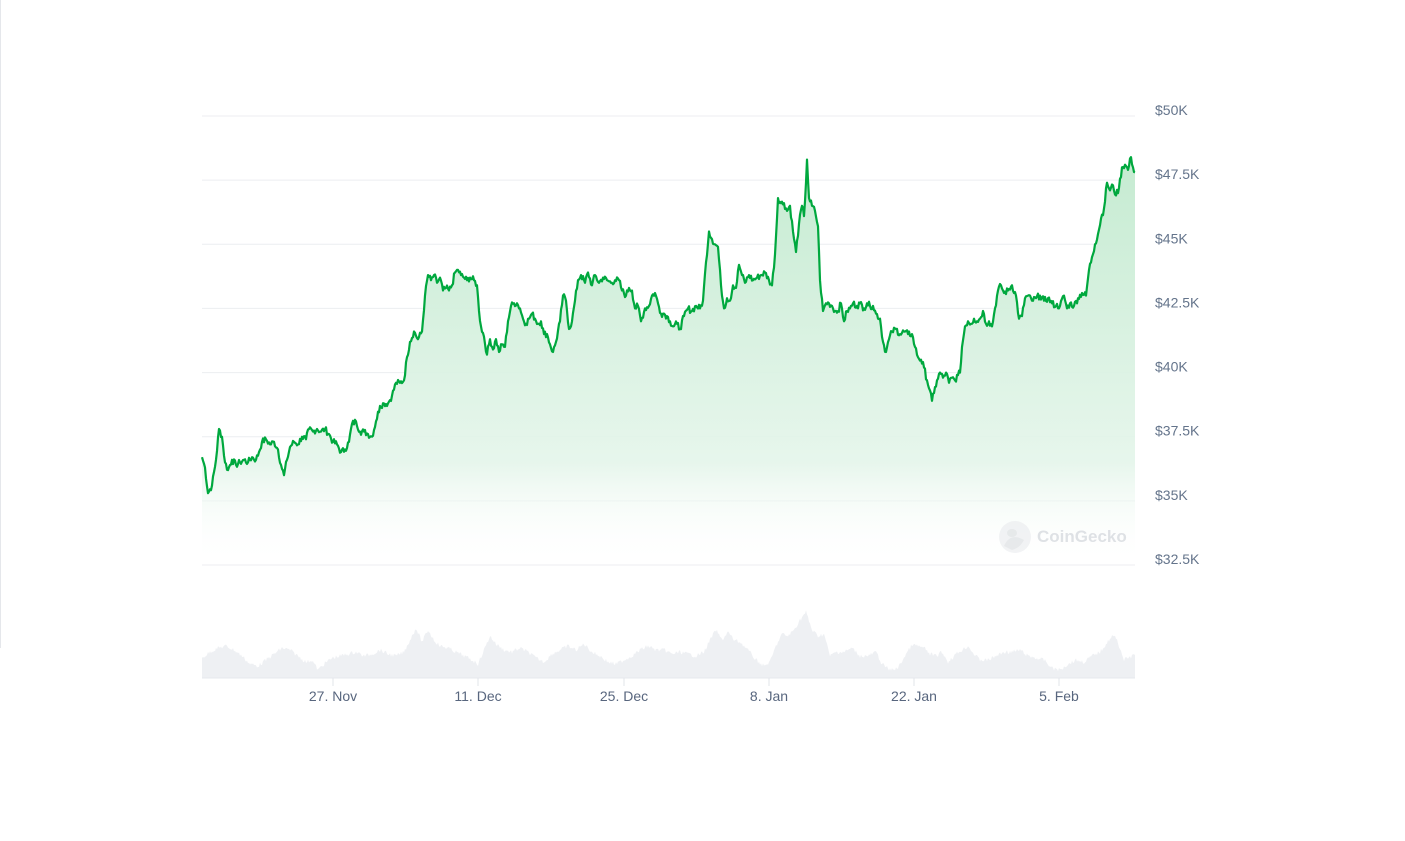 This screenshot has height=841, width=1405. What do you see at coordinates (1177, 431) in the screenshot?
I see `y-tick-label: $37.5K` at bounding box center [1177, 431].